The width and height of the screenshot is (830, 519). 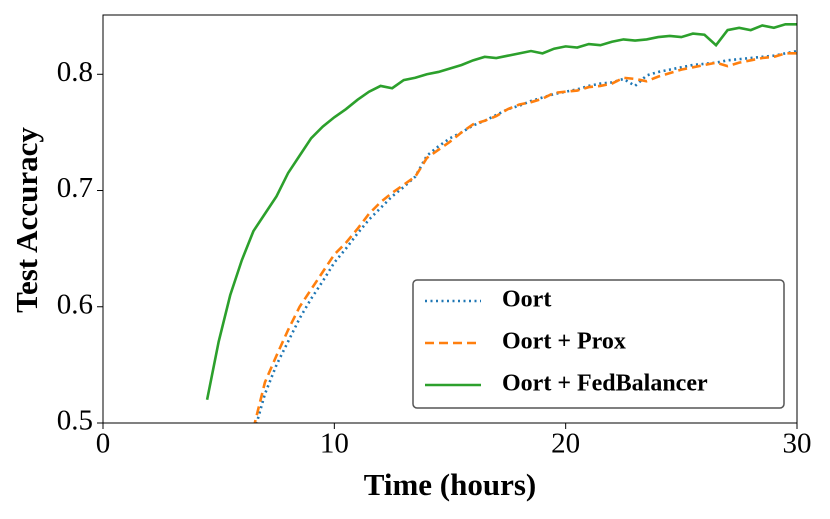 I want to click on legend: Oort Oort + Prox Oort + FedBalancer, so click(x=598, y=344).